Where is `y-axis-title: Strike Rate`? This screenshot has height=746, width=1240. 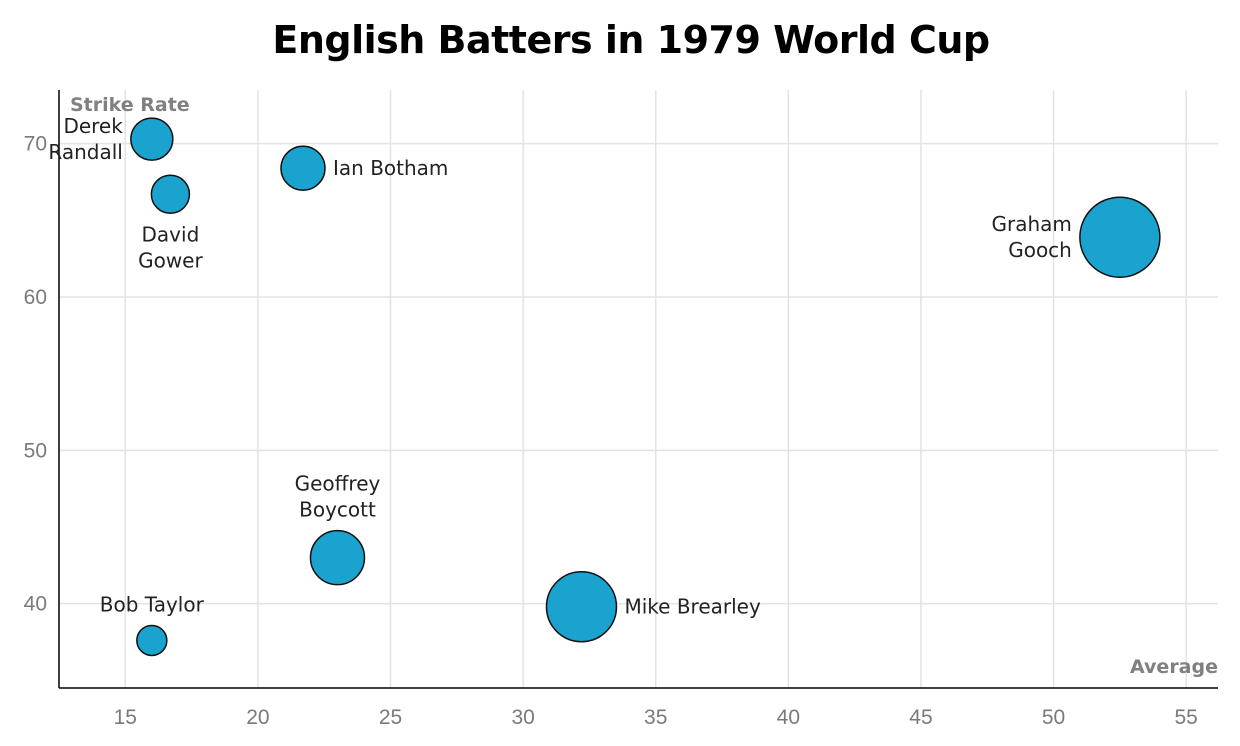 y-axis-title: Strike Rate is located at coordinates (130, 105).